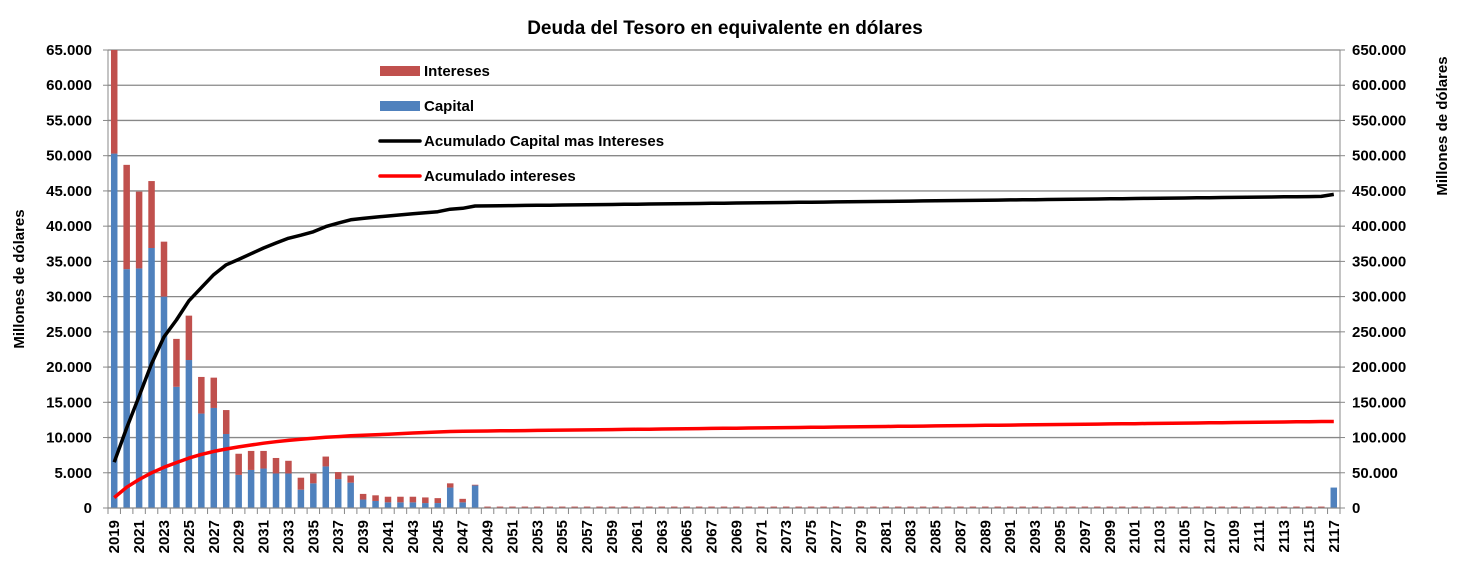 Image resolution: width=1458 pixels, height=578 pixels. Describe the element at coordinates (438, 536) in the screenshot. I see `x-tick-label: 2045` at that location.